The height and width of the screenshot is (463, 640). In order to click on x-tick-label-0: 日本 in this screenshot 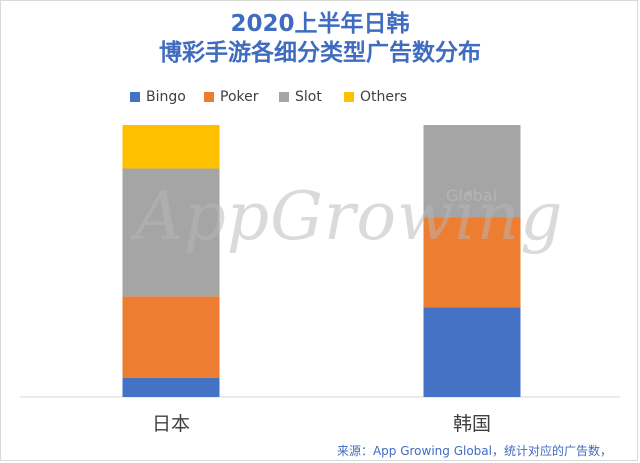, I will do `click(171, 424)`.